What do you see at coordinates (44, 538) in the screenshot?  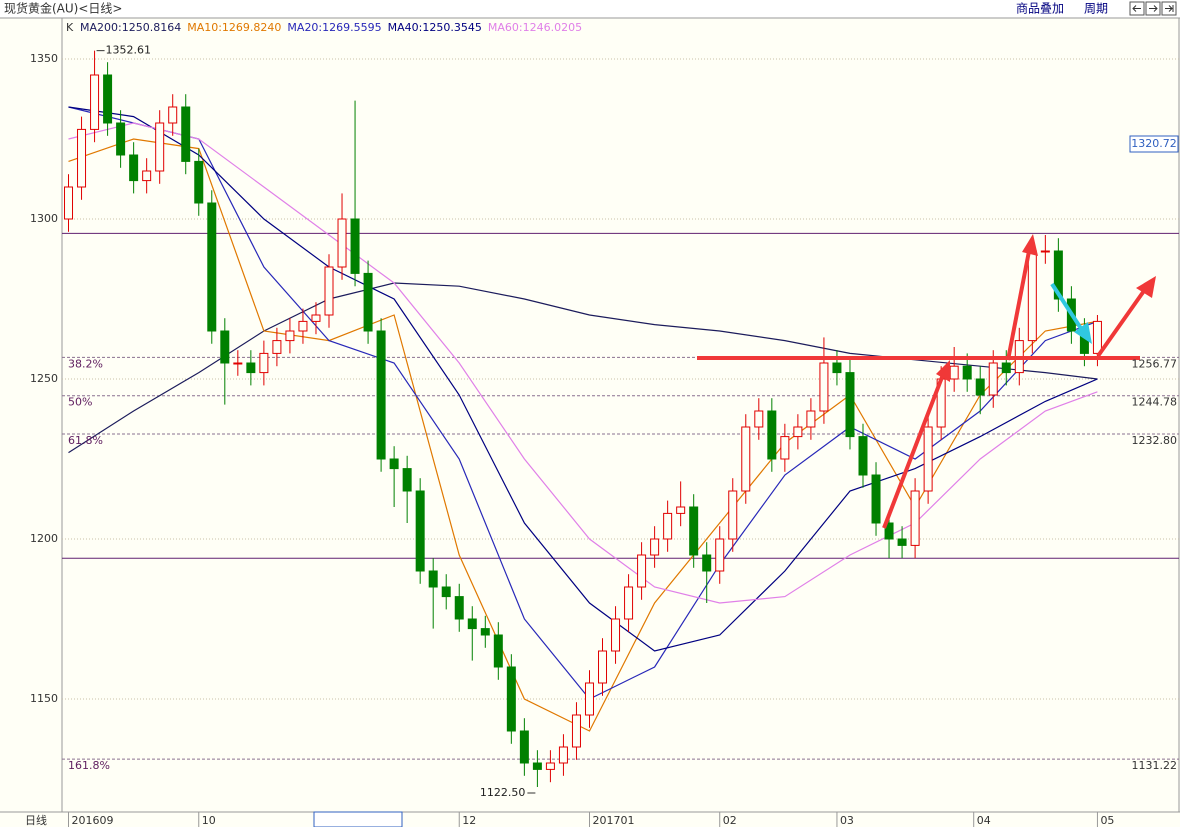 I see `y-tick-label: 1200` at bounding box center [44, 538].